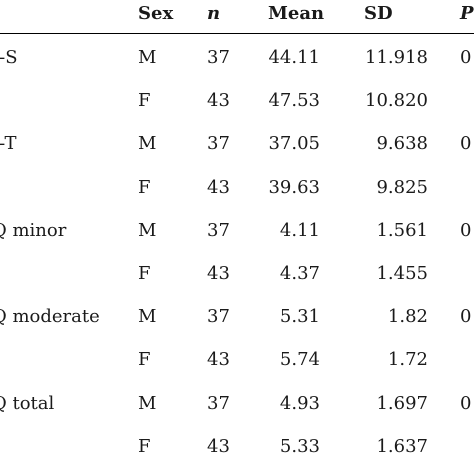 The height and width of the screenshot is (474, 474). What do you see at coordinates (407, 316) in the screenshot?
I see `row-sd: 1.82` at bounding box center [407, 316].